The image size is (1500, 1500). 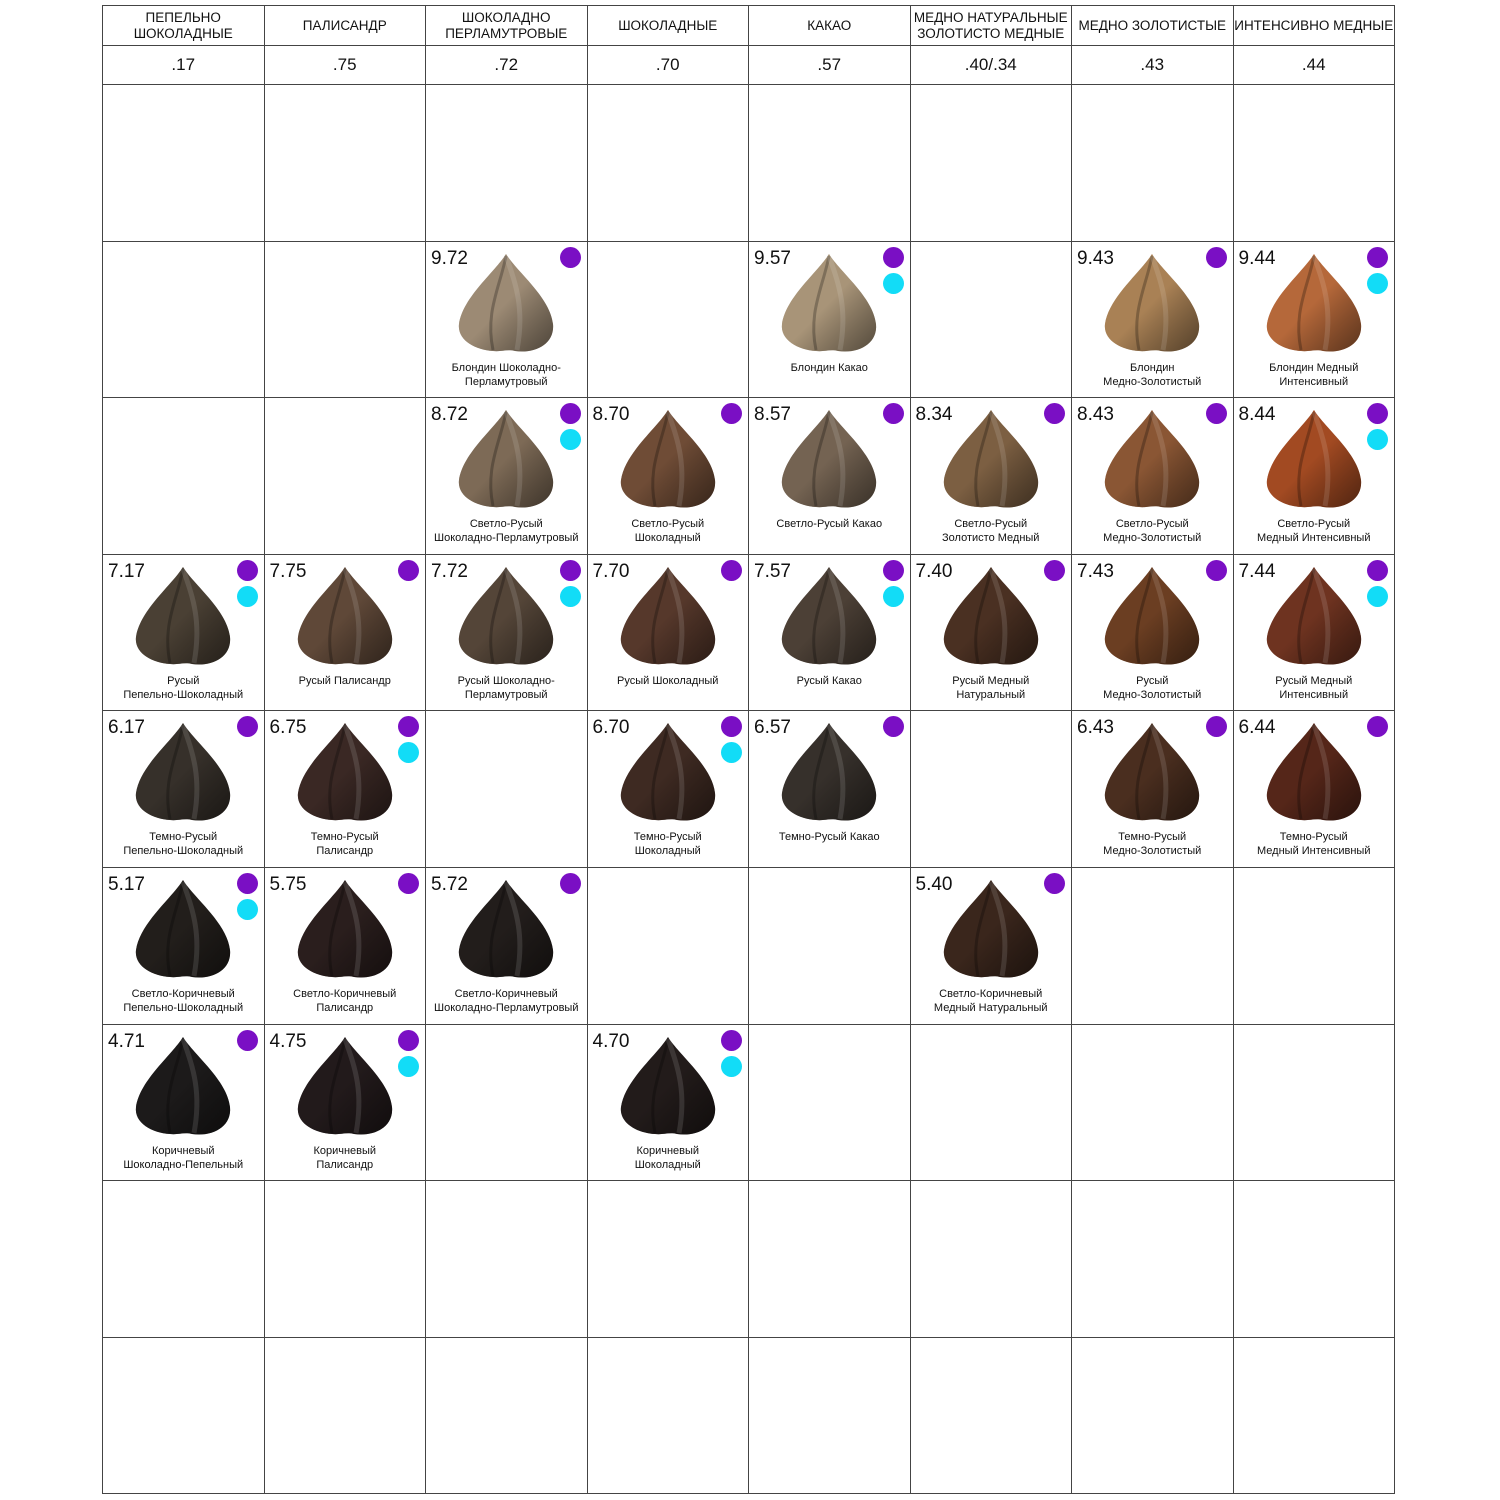 I want to click on shade-cell: 4.71 Коричневый Шоколадно-Пепельный, so click(x=183, y=1102).